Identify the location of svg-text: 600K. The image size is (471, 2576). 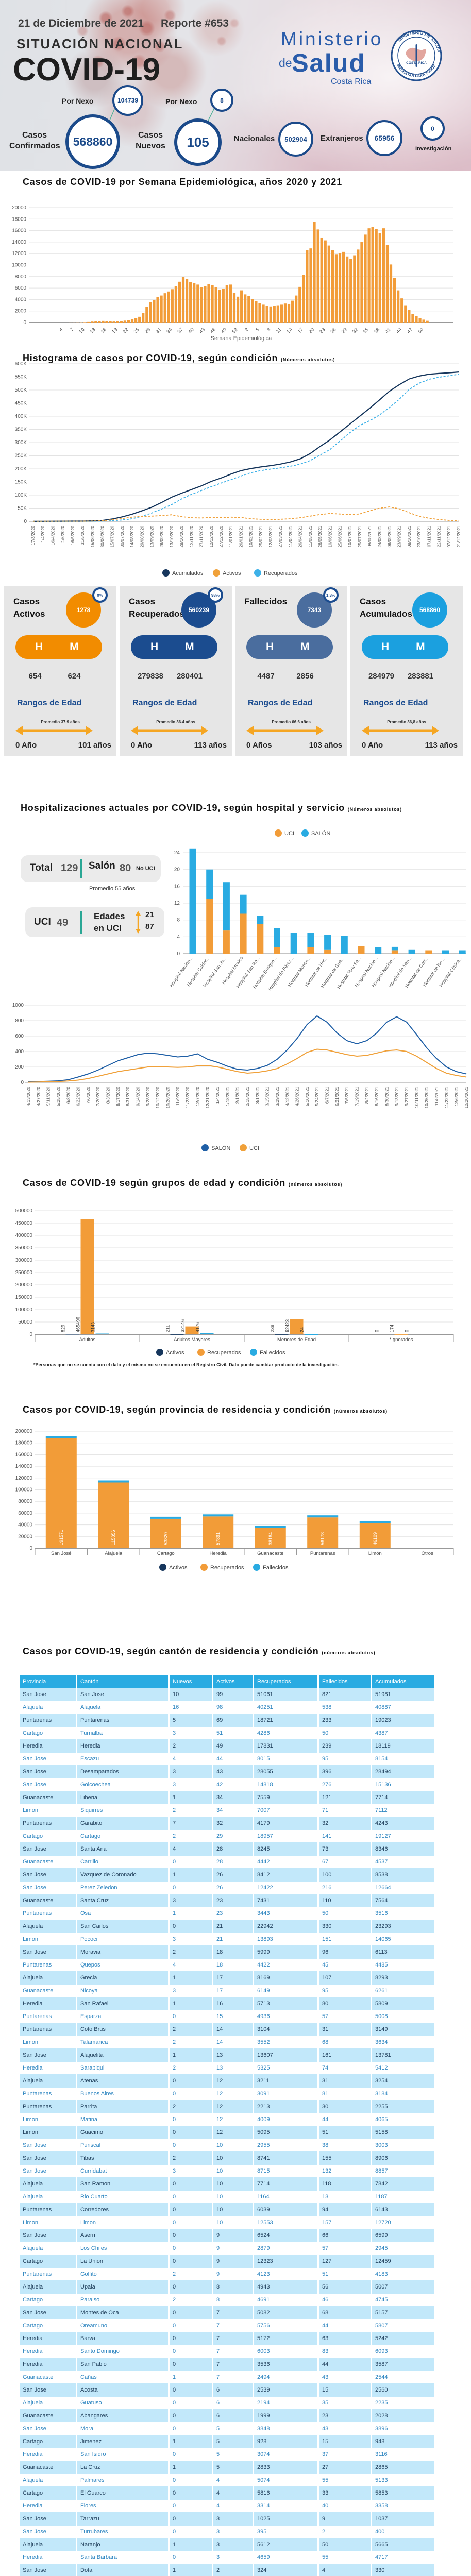
(21, 364).